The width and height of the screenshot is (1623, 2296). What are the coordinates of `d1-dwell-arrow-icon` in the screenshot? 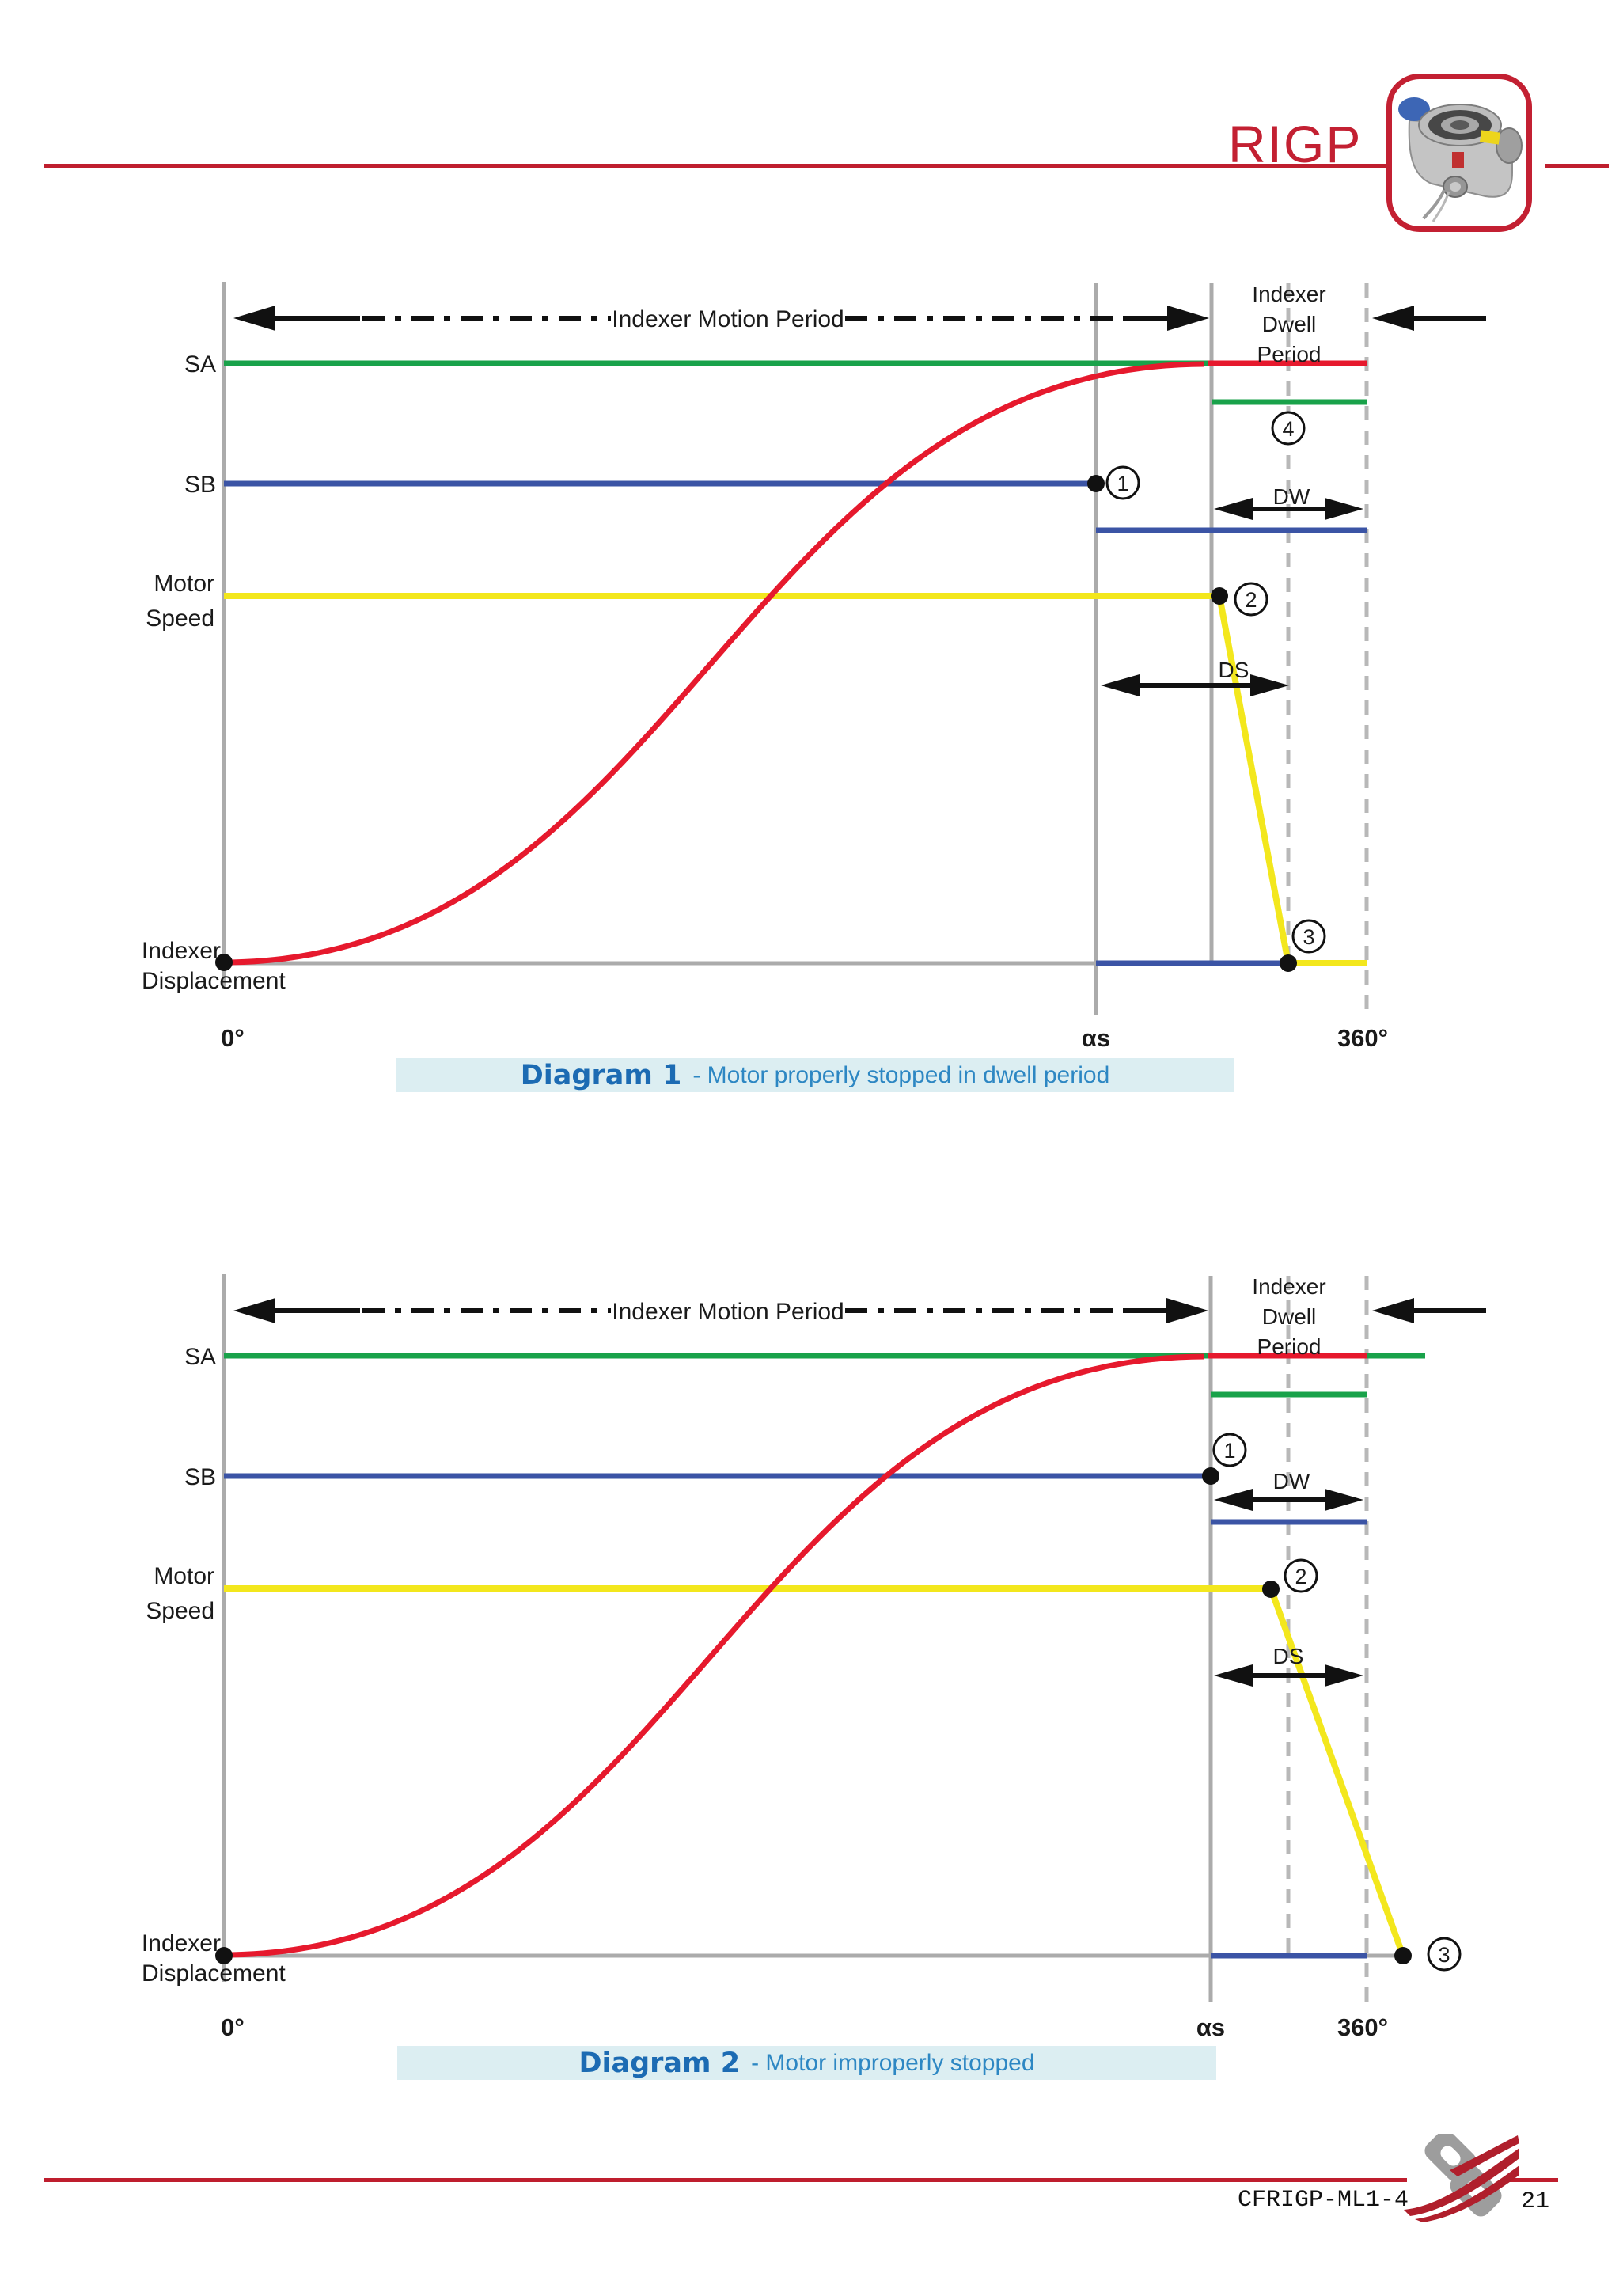 It's located at (1393, 318).